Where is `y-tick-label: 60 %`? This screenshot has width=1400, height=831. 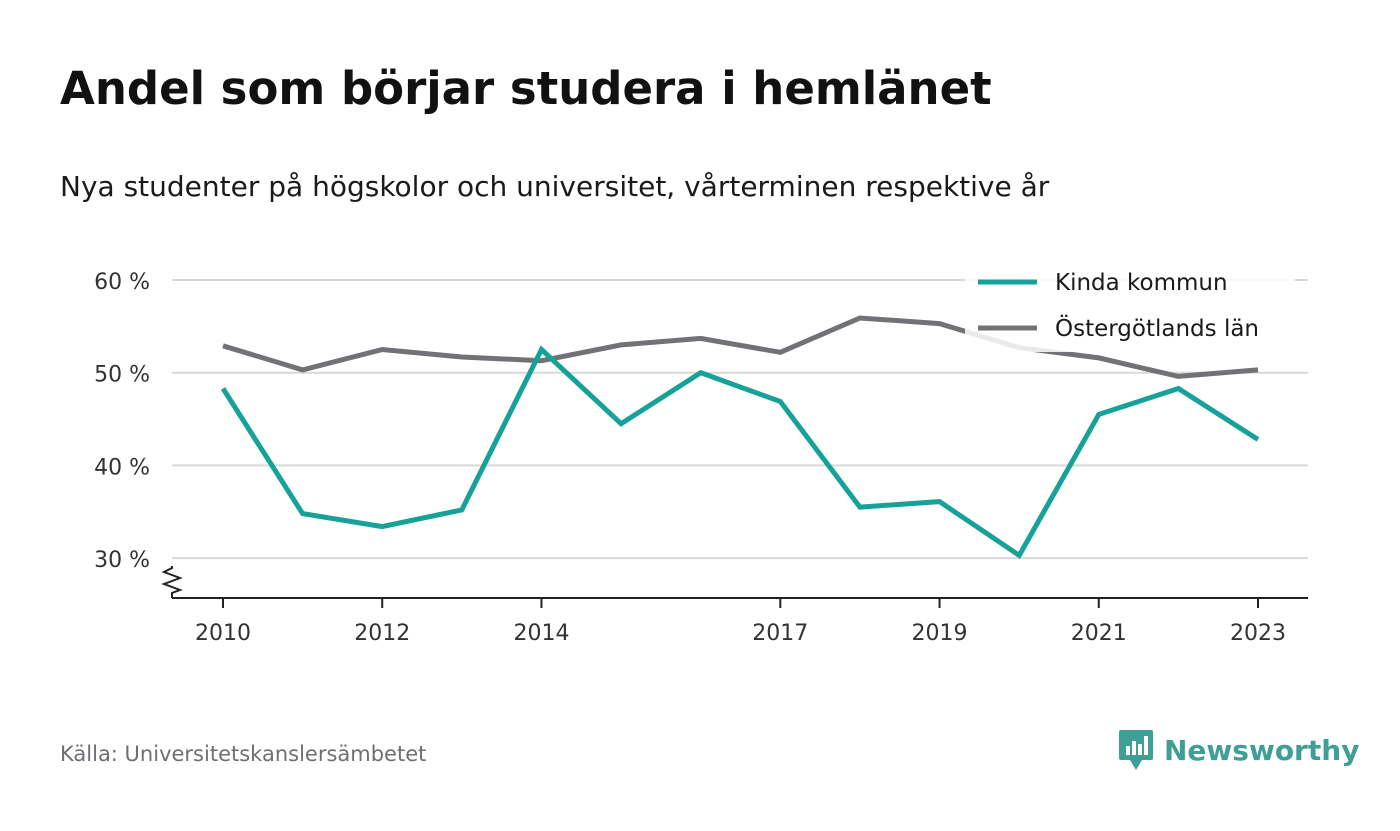 y-tick-label: 60 % is located at coordinates (122, 282).